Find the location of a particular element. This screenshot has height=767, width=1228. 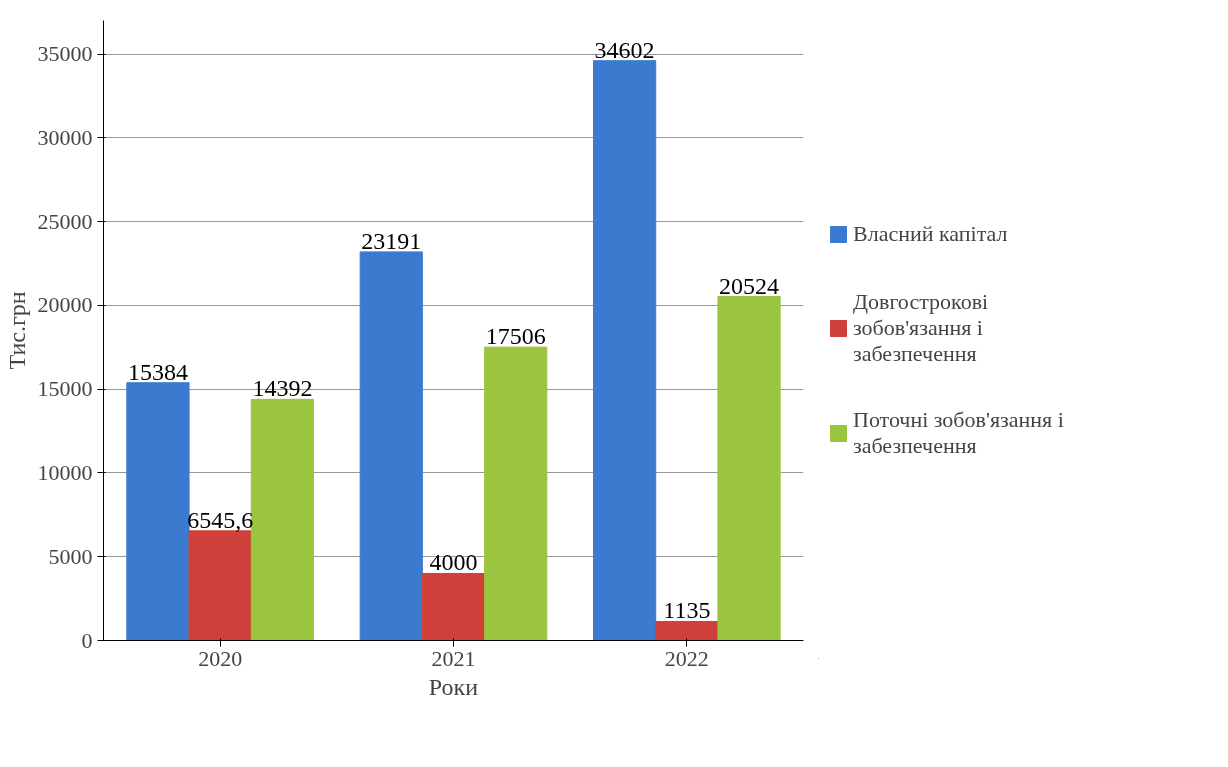

data-label: 17506 is located at coordinates (515, 336).